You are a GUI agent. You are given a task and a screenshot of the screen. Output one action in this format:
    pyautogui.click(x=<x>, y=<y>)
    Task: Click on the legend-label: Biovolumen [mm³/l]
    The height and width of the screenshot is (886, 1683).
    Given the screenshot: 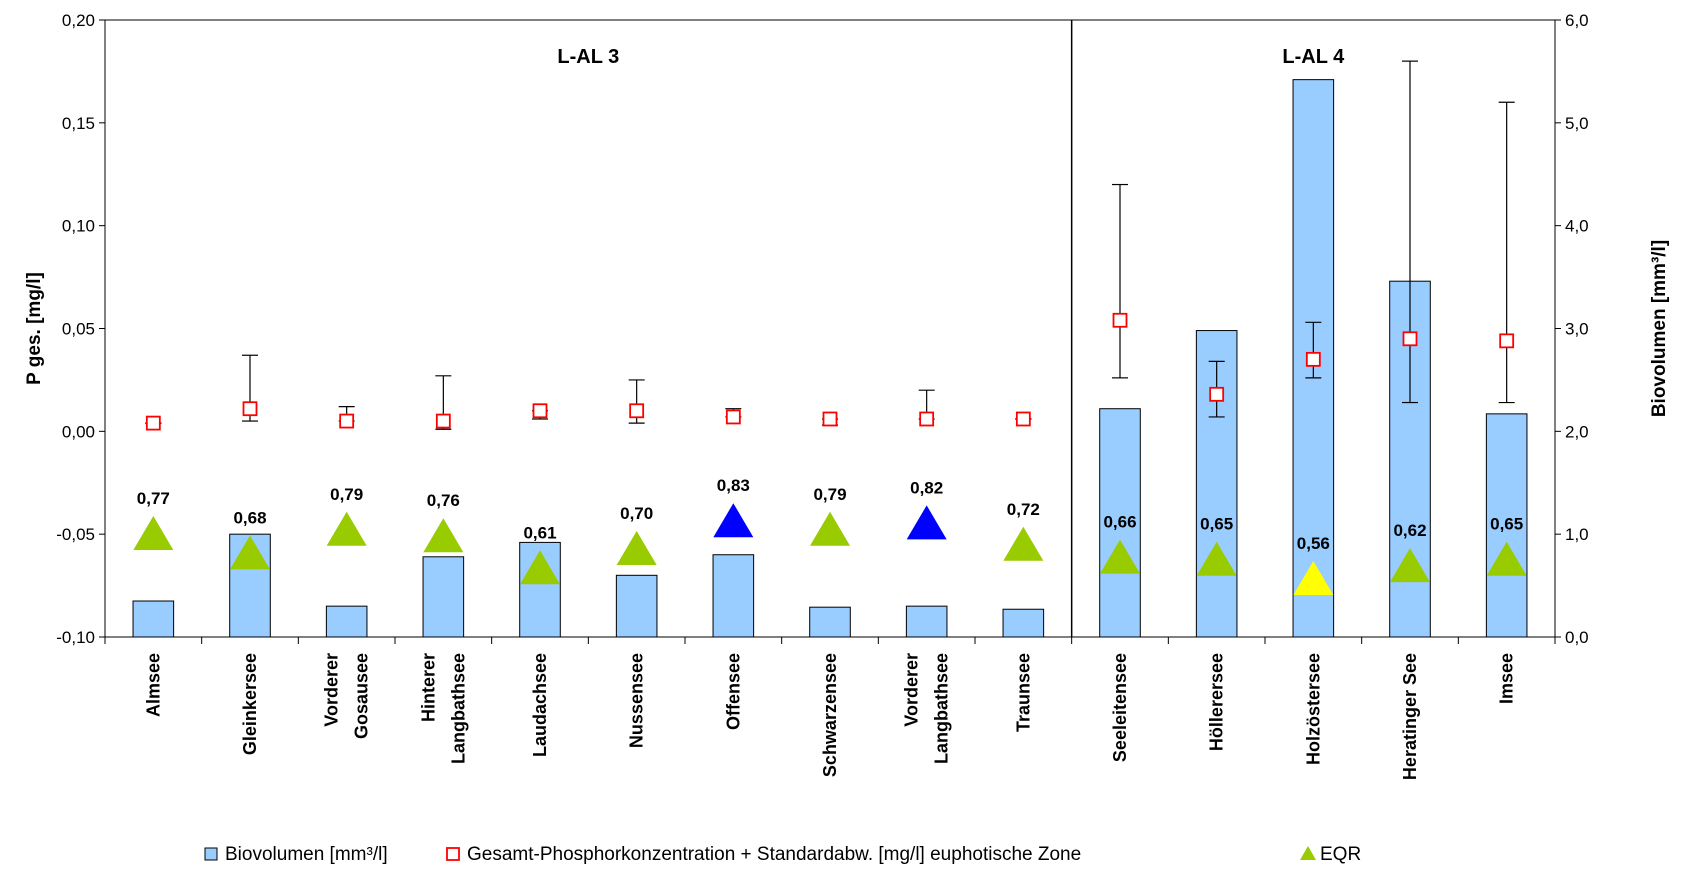 What is the action you would take?
    pyautogui.click(x=306, y=854)
    